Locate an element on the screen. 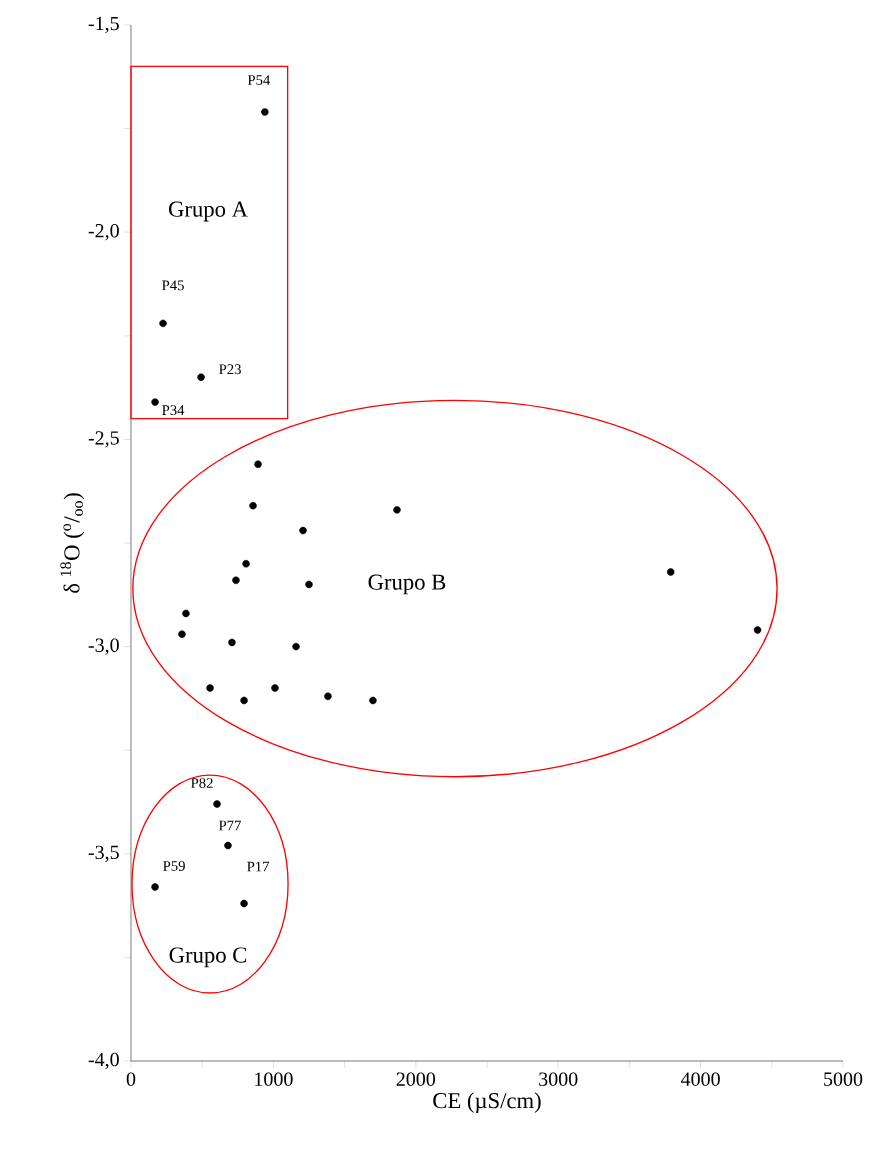 The image size is (872, 1160). annotation: P45 is located at coordinates (173, 285).